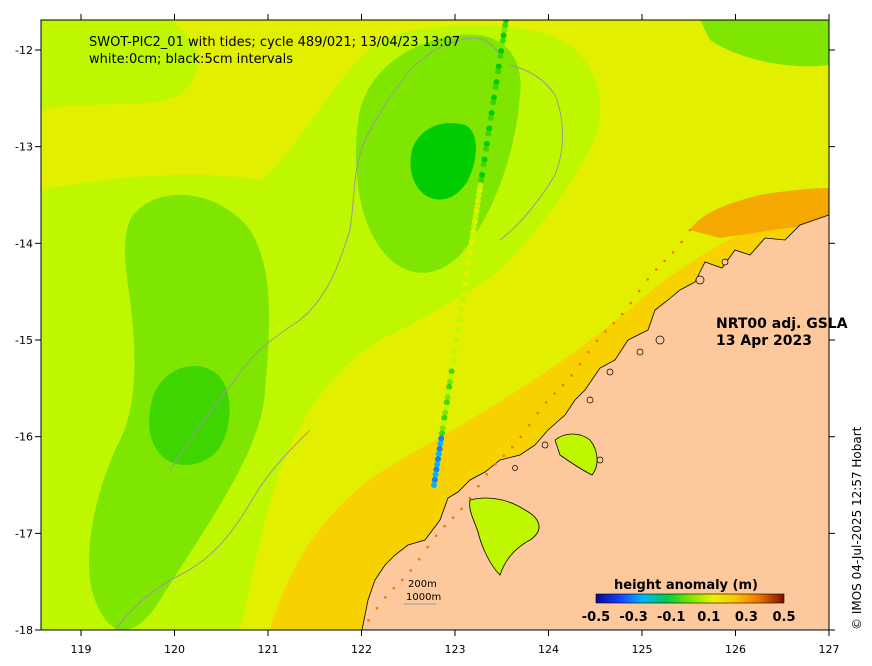 The height and width of the screenshot is (666, 872). What do you see at coordinates (81, 649) in the screenshot?
I see `x-tick-label: 119` at bounding box center [81, 649].